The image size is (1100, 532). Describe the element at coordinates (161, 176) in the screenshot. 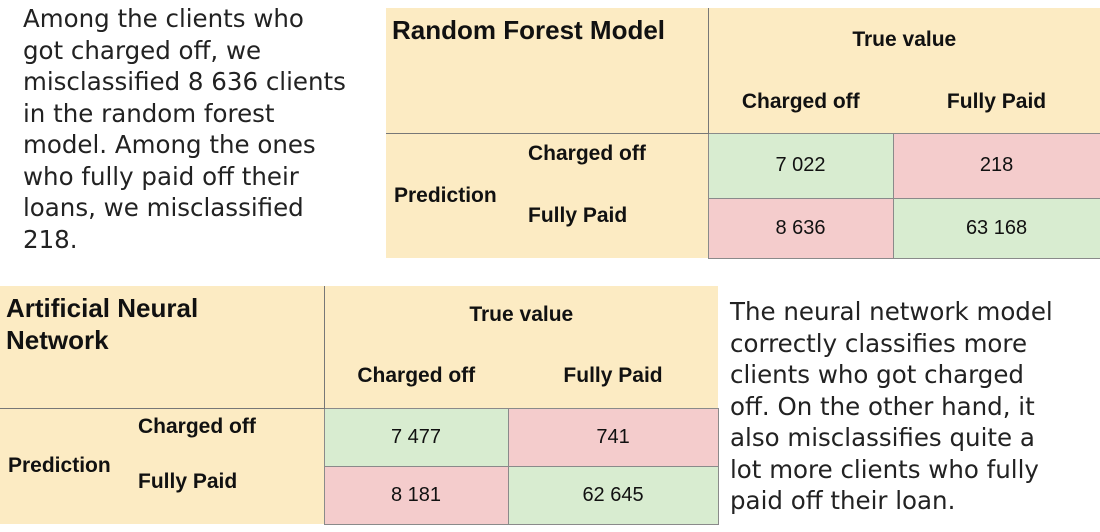

I see `text-line: who fully paid off their` at that location.